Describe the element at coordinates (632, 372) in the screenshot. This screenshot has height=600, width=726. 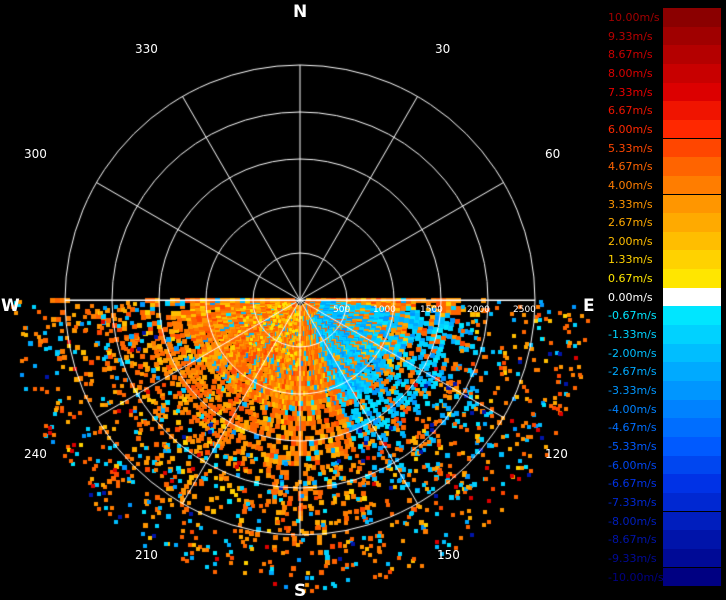
I see `legend-label: -2.67m/s` at that location.